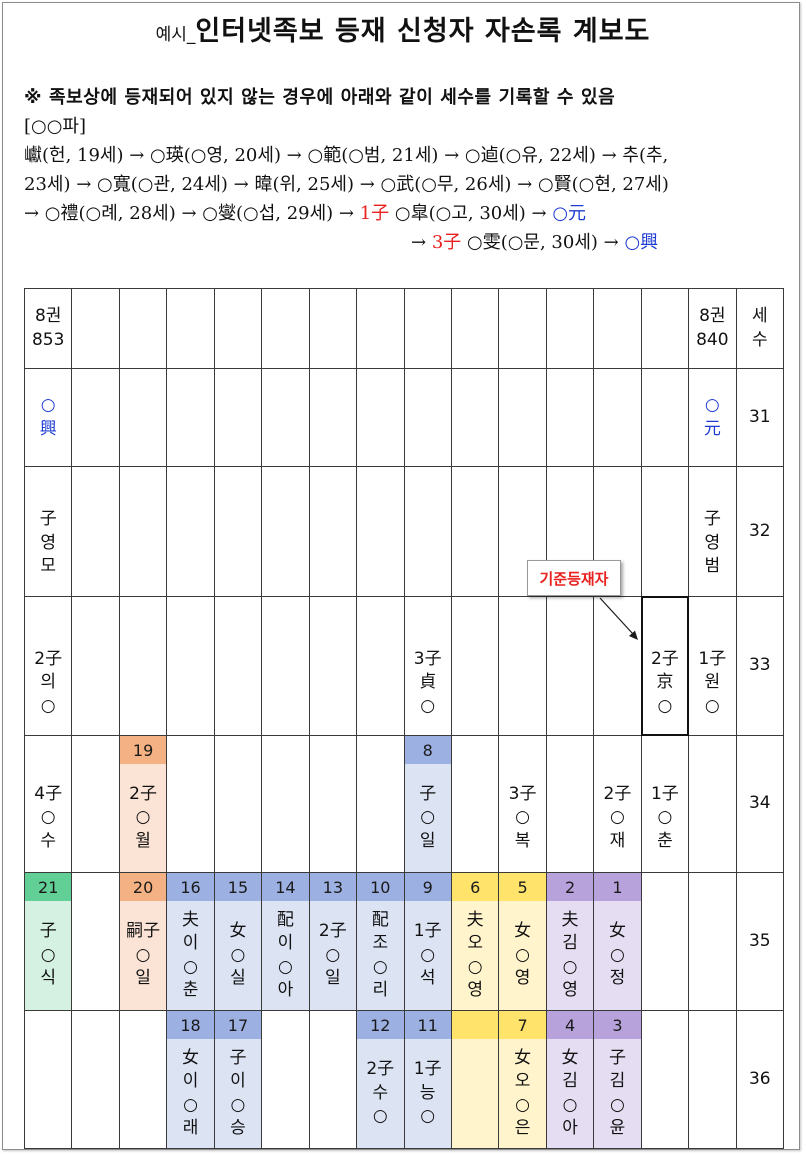  Describe the element at coordinates (191, 1080) in the screenshot. I see `person-cell: 18 女 이 ○ 래` at that location.